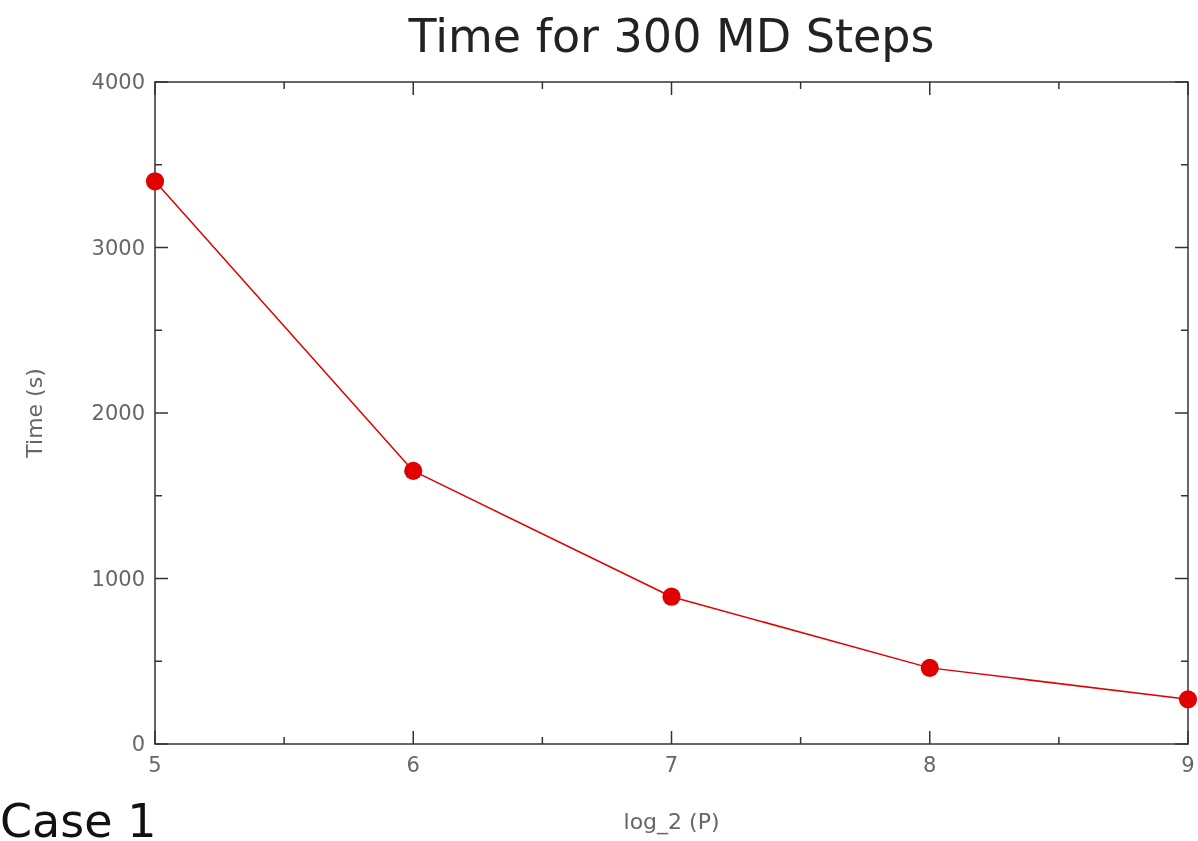 This screenshot has width=1198, height=841. Describe the element at coordinates (118, 578) in the screenshot. I see `y-tick-label: 1000` at that location.